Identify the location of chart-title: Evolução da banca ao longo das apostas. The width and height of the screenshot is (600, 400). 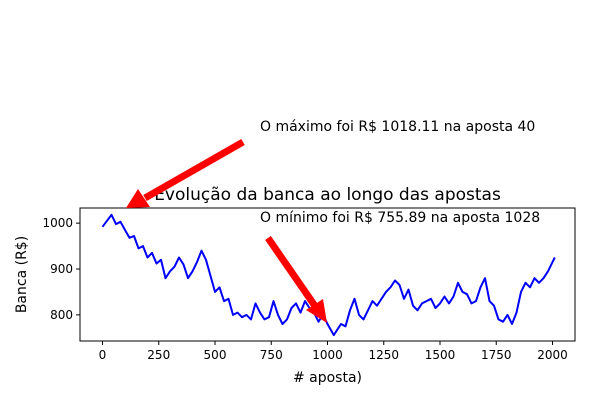
(327, 195).